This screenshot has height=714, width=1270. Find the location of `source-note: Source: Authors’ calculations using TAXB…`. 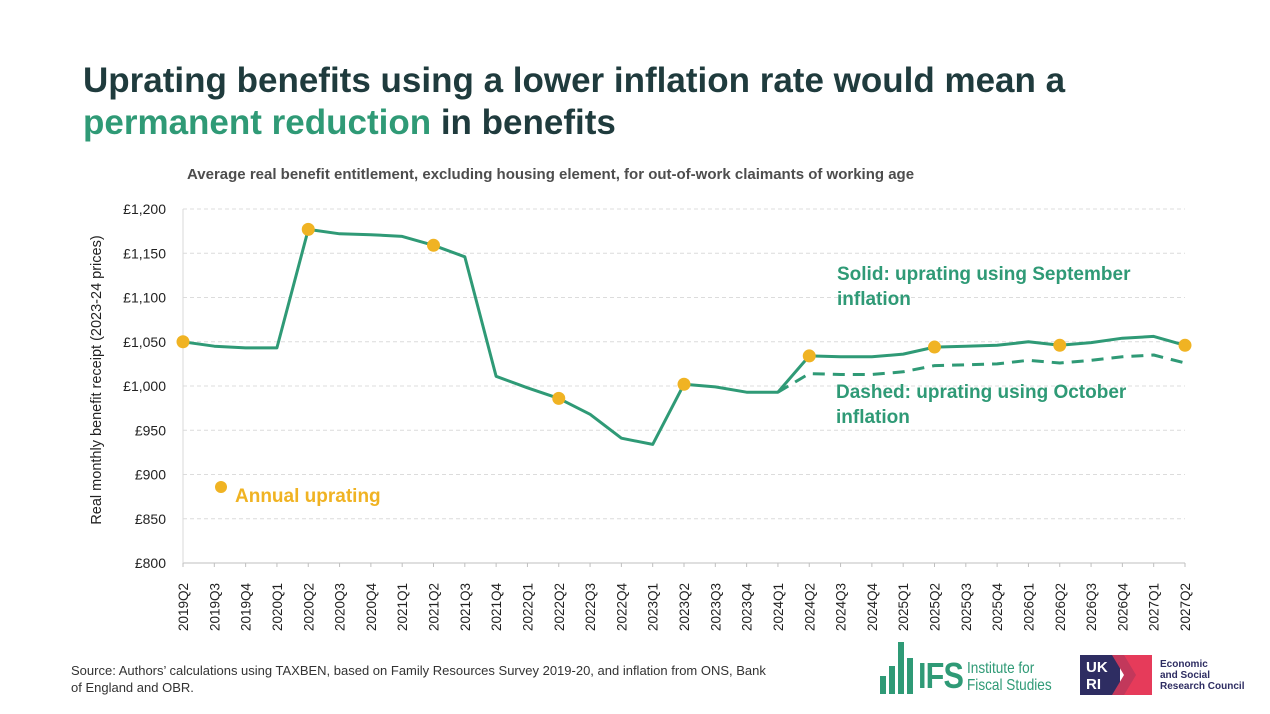

source-note: Source: Authors’ calculations using TAXB… is located at coordinates (418, 679).